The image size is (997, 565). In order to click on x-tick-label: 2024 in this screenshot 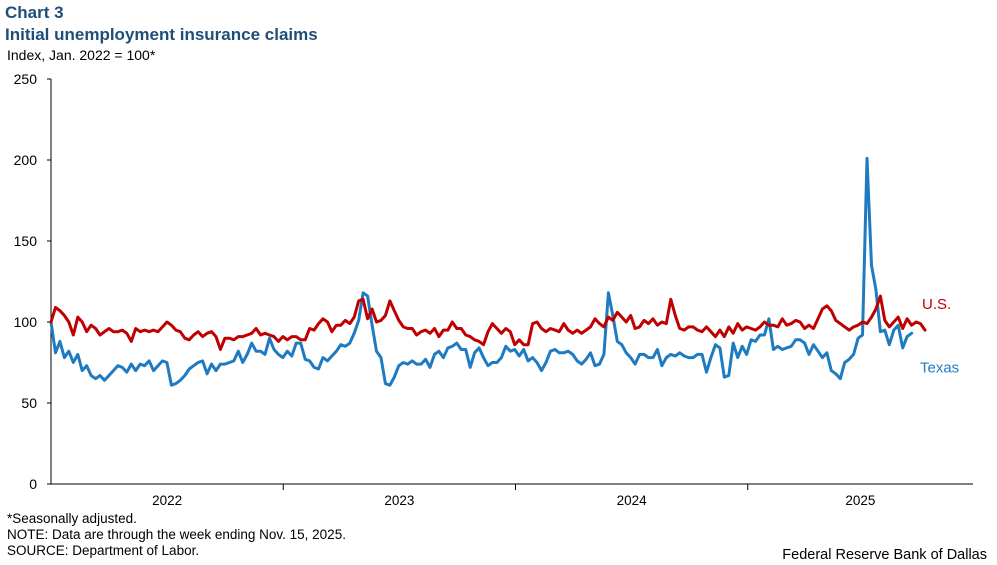, I will do `click(632, 500)`.